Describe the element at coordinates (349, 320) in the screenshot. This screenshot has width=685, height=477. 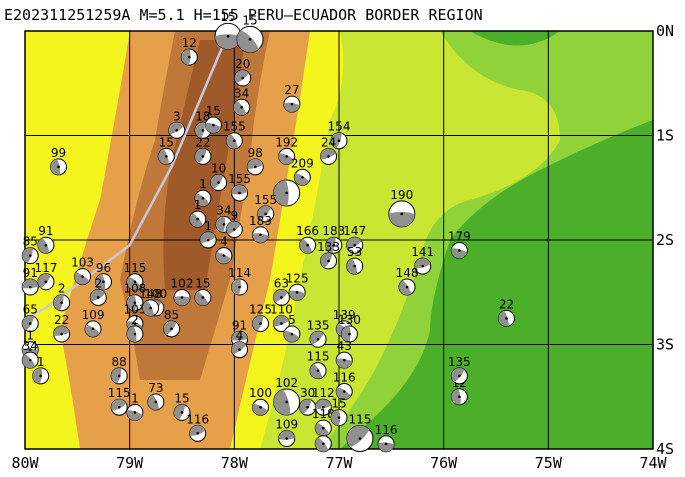
I see `event-depth-label: 130` at that location.